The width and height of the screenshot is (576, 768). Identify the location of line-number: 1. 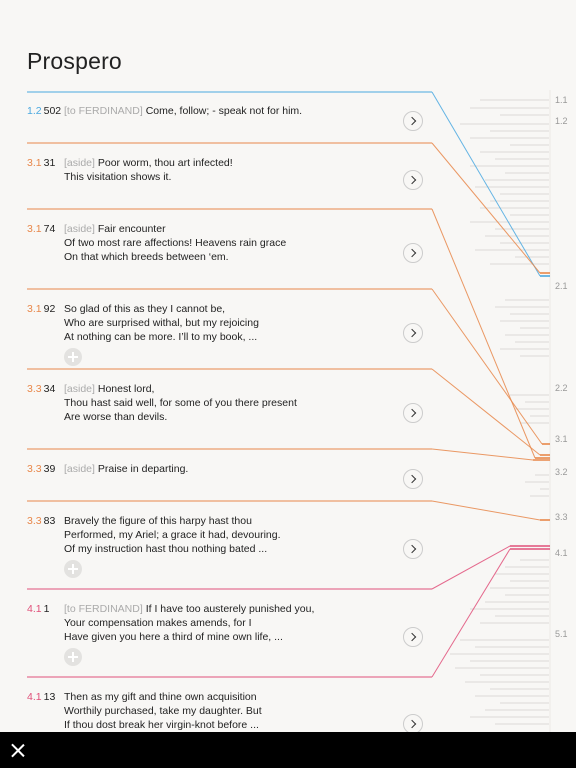
(46, 609).